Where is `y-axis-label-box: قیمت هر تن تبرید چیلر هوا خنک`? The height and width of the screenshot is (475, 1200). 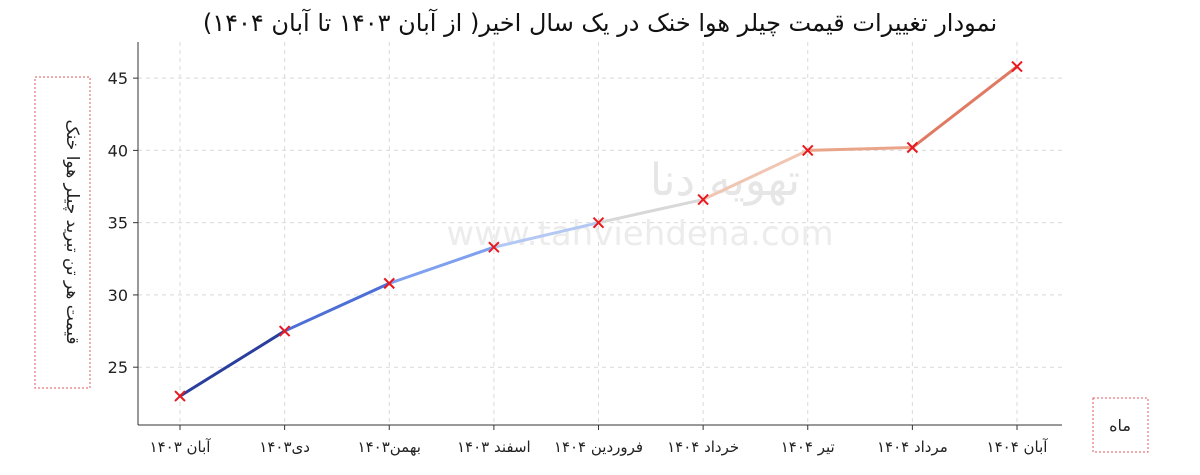
y-axis-label-box: قیمت هر تن تبرید چیلر هوا خنک is located at coordinates (62, 232).